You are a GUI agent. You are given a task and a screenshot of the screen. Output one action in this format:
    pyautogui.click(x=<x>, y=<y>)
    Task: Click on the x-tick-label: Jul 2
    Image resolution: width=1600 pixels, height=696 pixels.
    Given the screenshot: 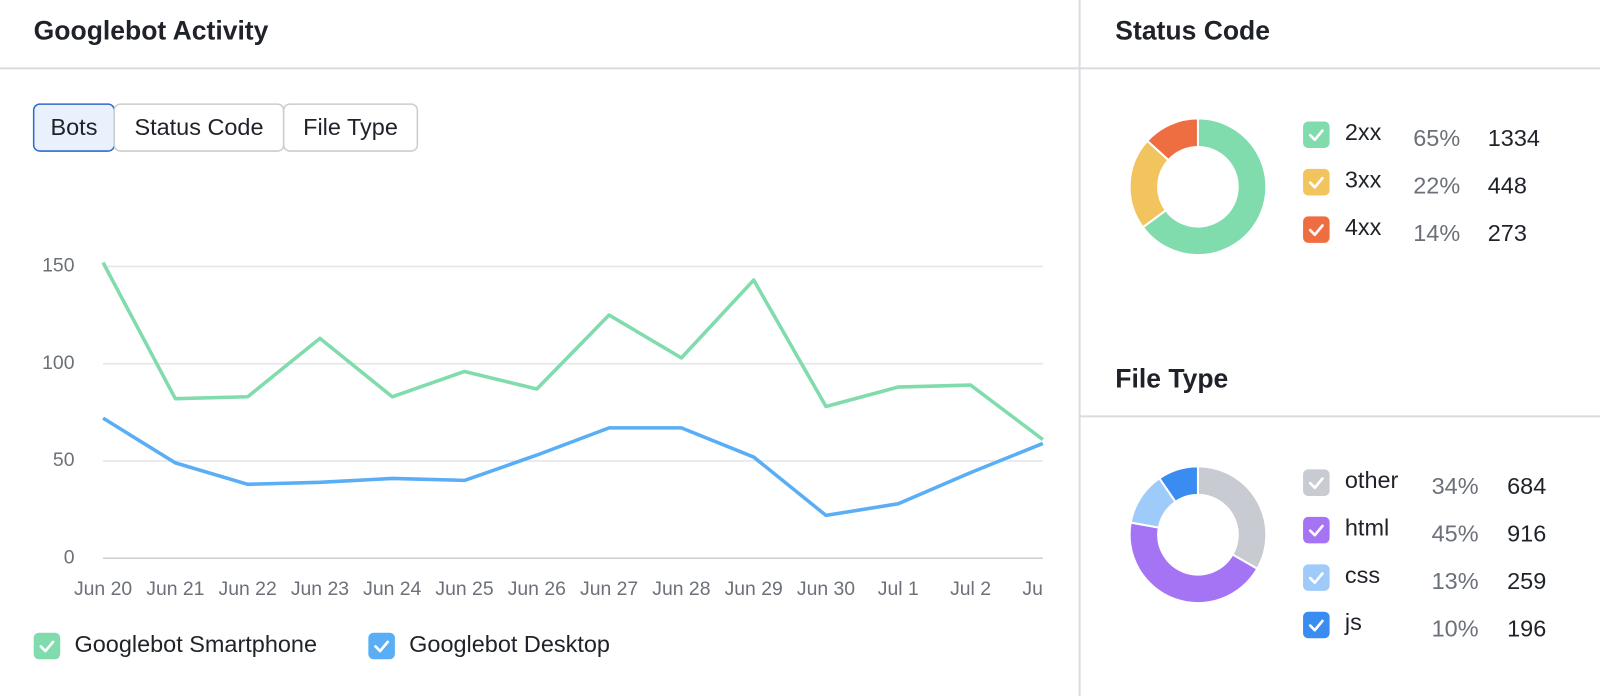 What is the action you would take?
    pyautogui.click(x=970, y=589)
    